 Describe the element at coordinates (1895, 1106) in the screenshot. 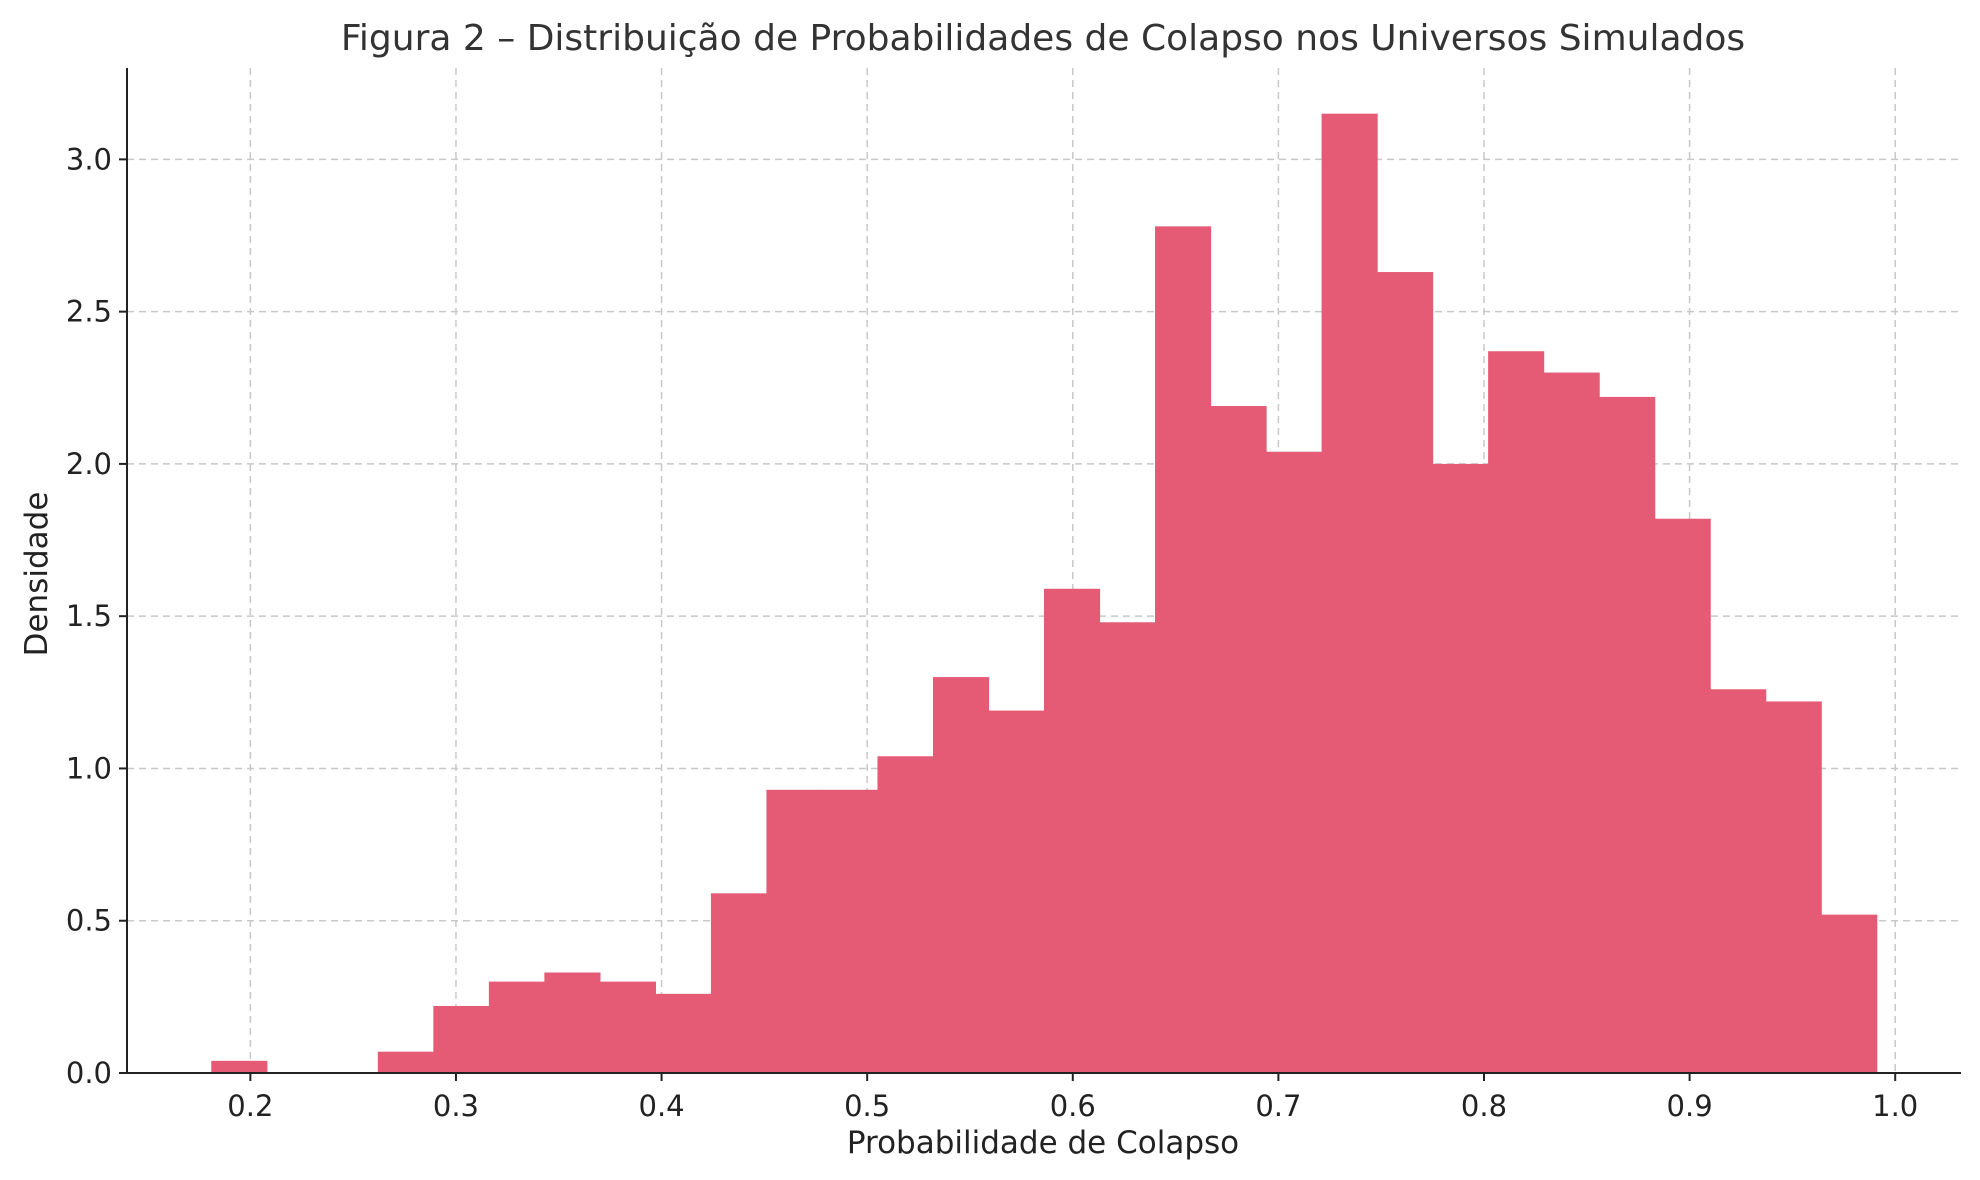

I see `x-tick-label: 1.0` at that location.